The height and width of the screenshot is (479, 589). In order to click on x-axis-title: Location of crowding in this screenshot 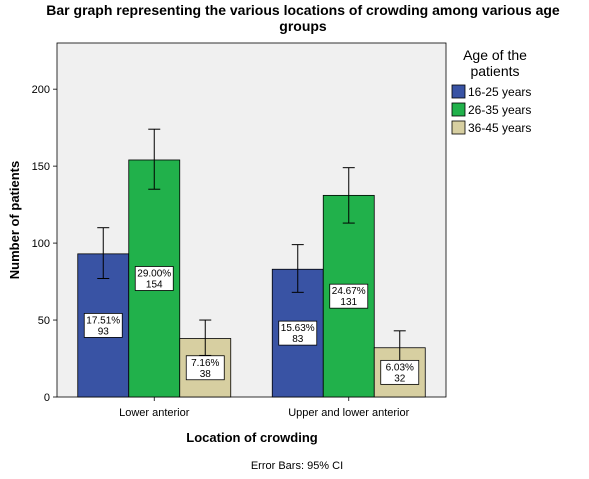, I will do `click(251, 437)`.